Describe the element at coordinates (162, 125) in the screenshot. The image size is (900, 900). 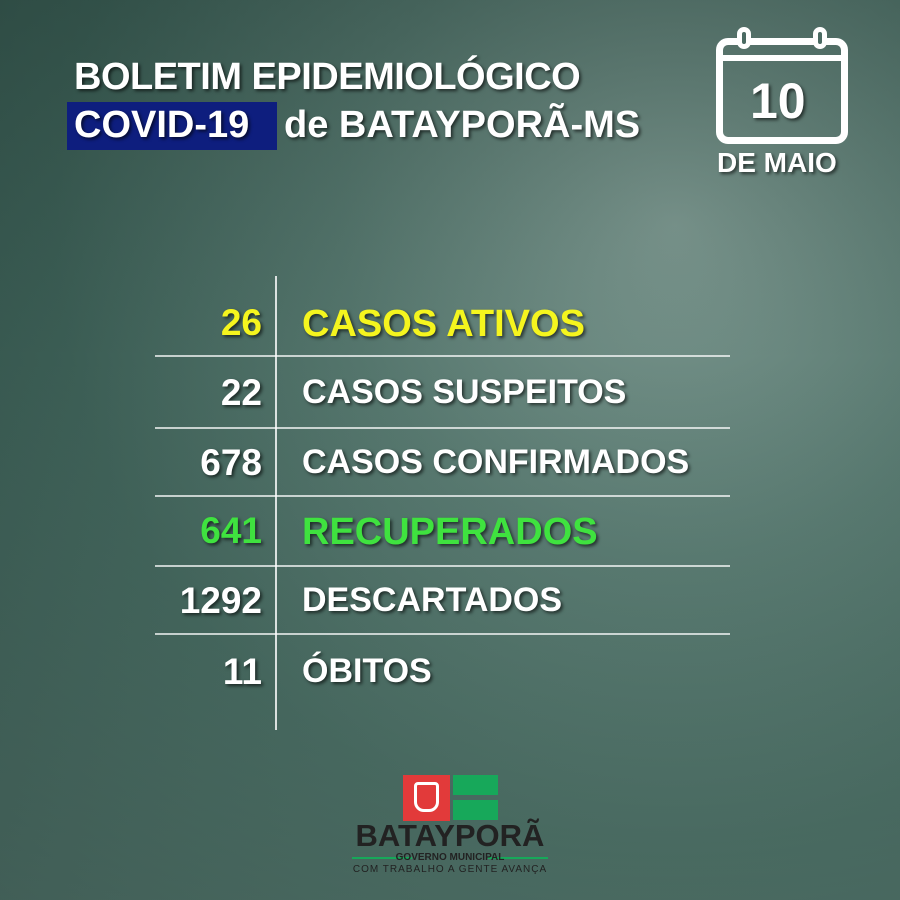
I see `title-highlight: COVID-19` at that location.